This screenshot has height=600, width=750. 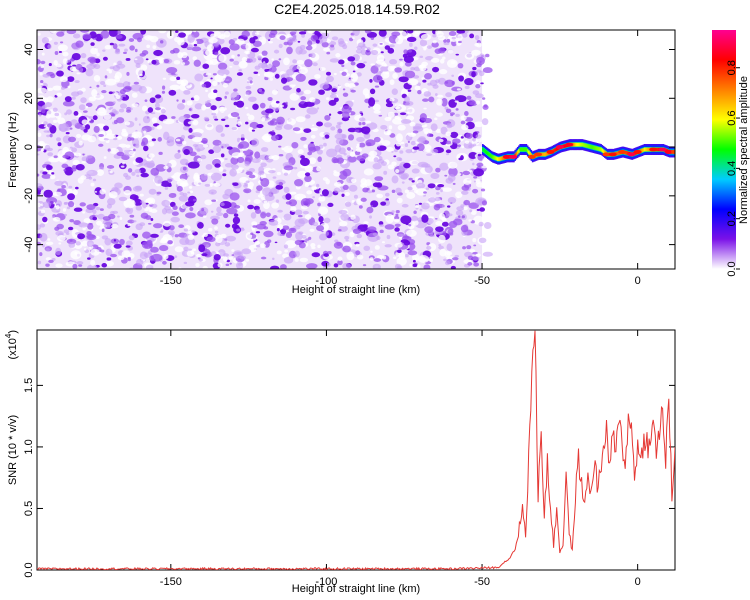 What do you see at coordinates (559, 147) in the screenshot?
I see `signal-peak` at bounding box center [559, 147].